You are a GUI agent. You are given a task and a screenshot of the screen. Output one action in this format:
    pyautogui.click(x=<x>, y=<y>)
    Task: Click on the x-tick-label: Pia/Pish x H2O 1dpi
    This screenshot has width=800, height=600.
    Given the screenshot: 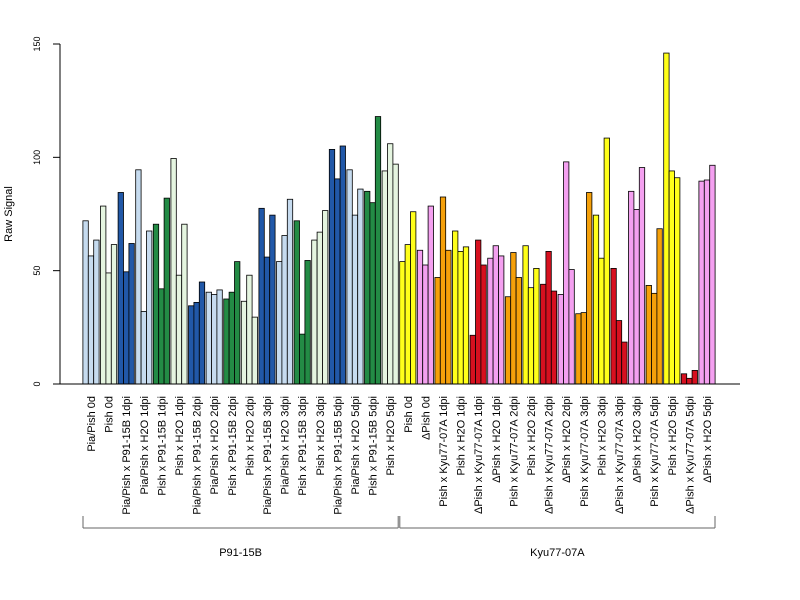 What is the action you would take?
    pyautogui.click(x=145, y=445)
    